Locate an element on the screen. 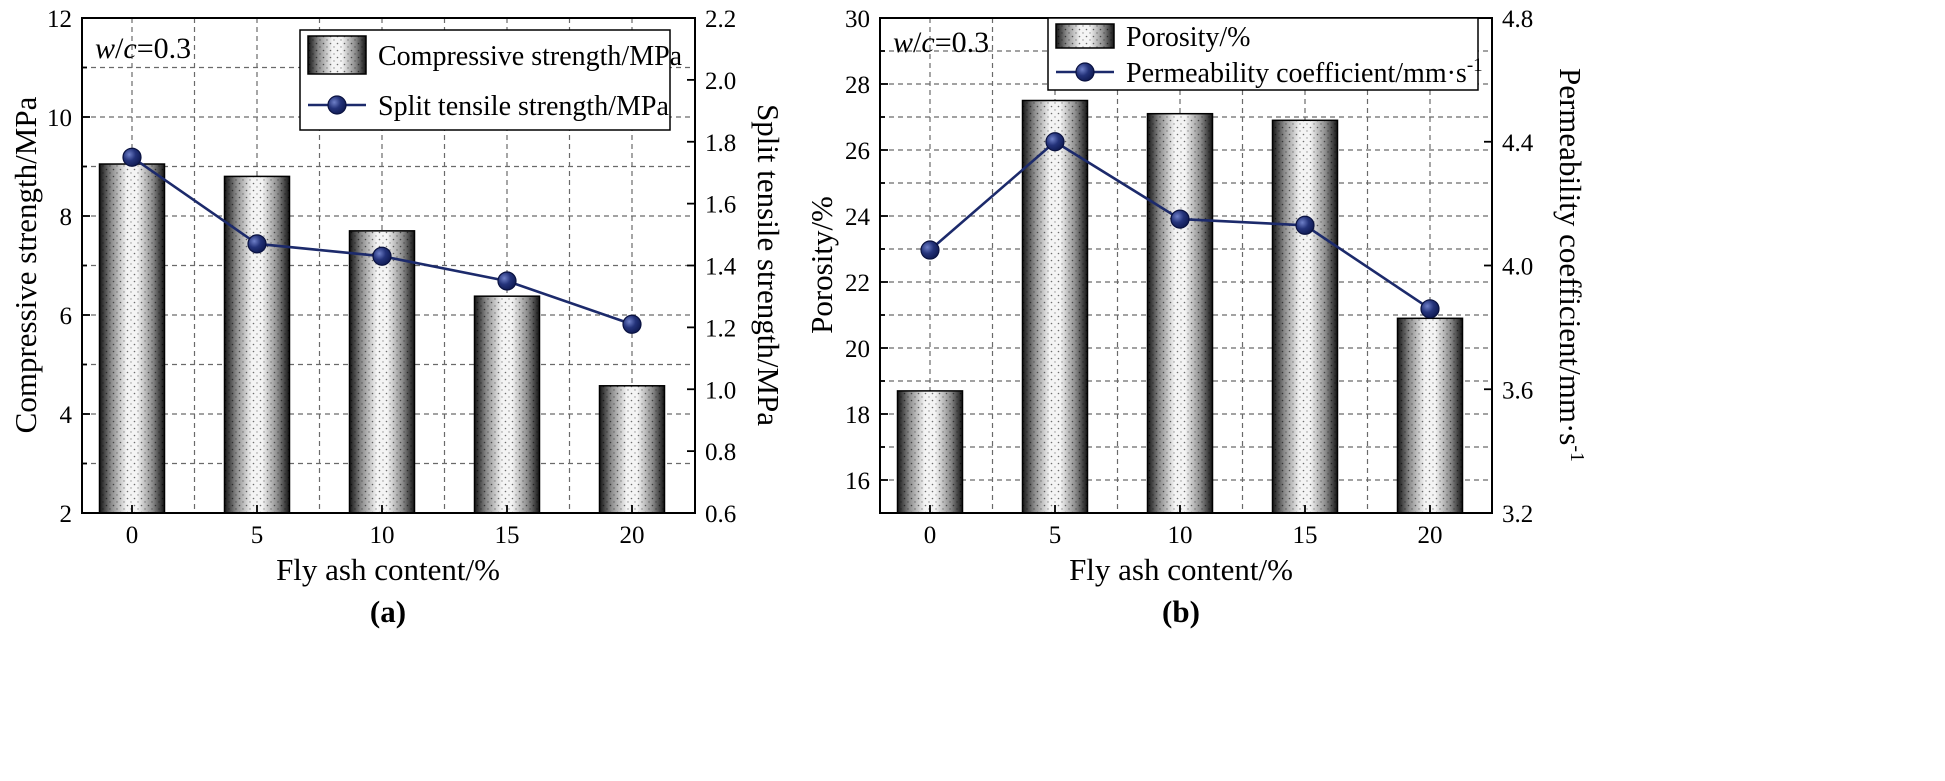 Image resolution: width=1945 pixels, height=781 pixels. y-right-tick-label: 1.4 is located at coordinates (721, 267).